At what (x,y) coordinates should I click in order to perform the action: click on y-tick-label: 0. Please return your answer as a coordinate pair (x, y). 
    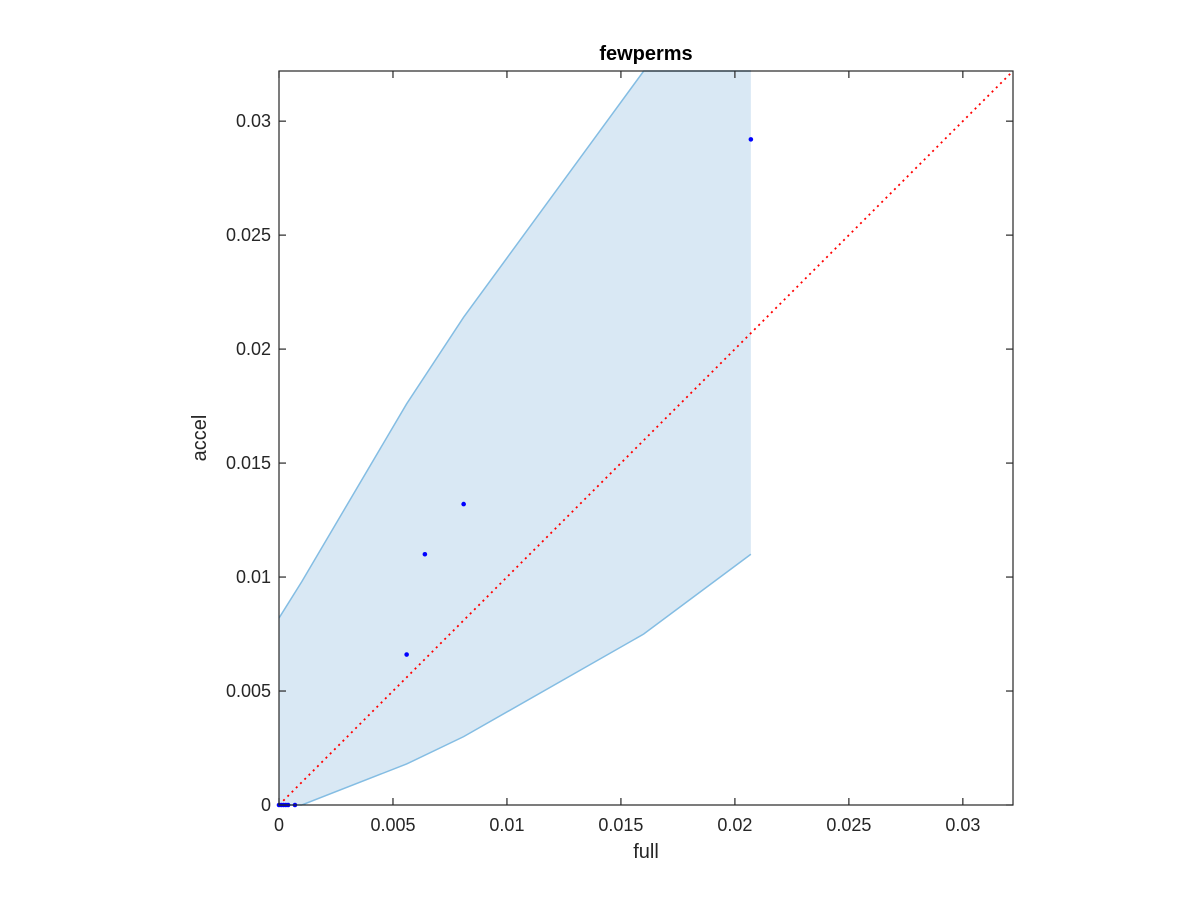
    Looking at the image, I should click on (266, 805).